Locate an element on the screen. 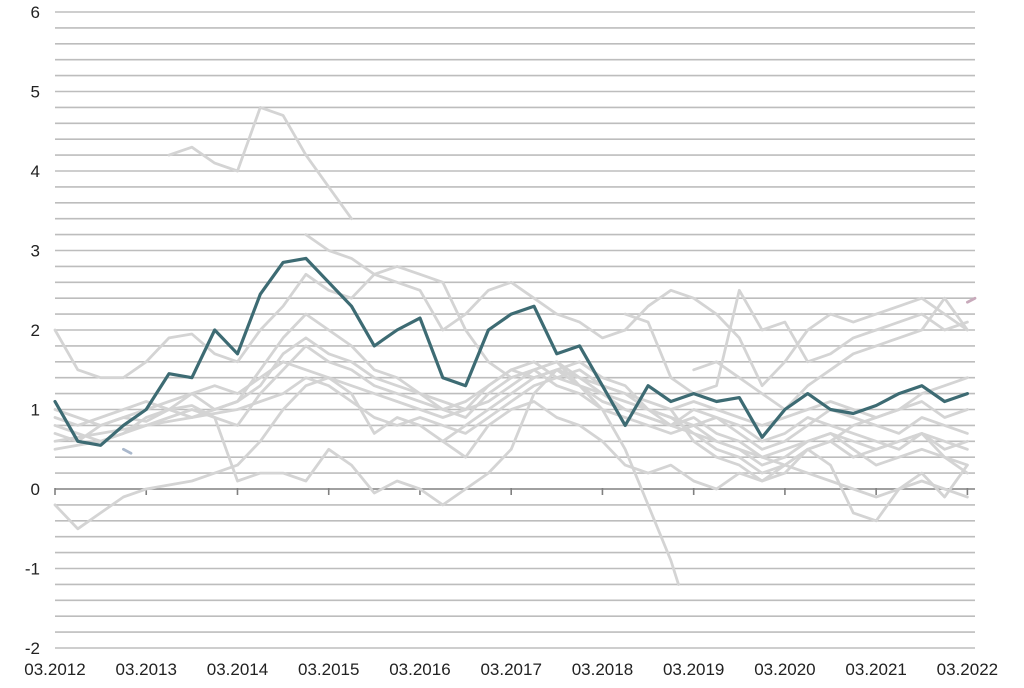 This screenshot has height=688, width=1024. x-tick-label: 03.2021 is located at coordinates (875, 669).